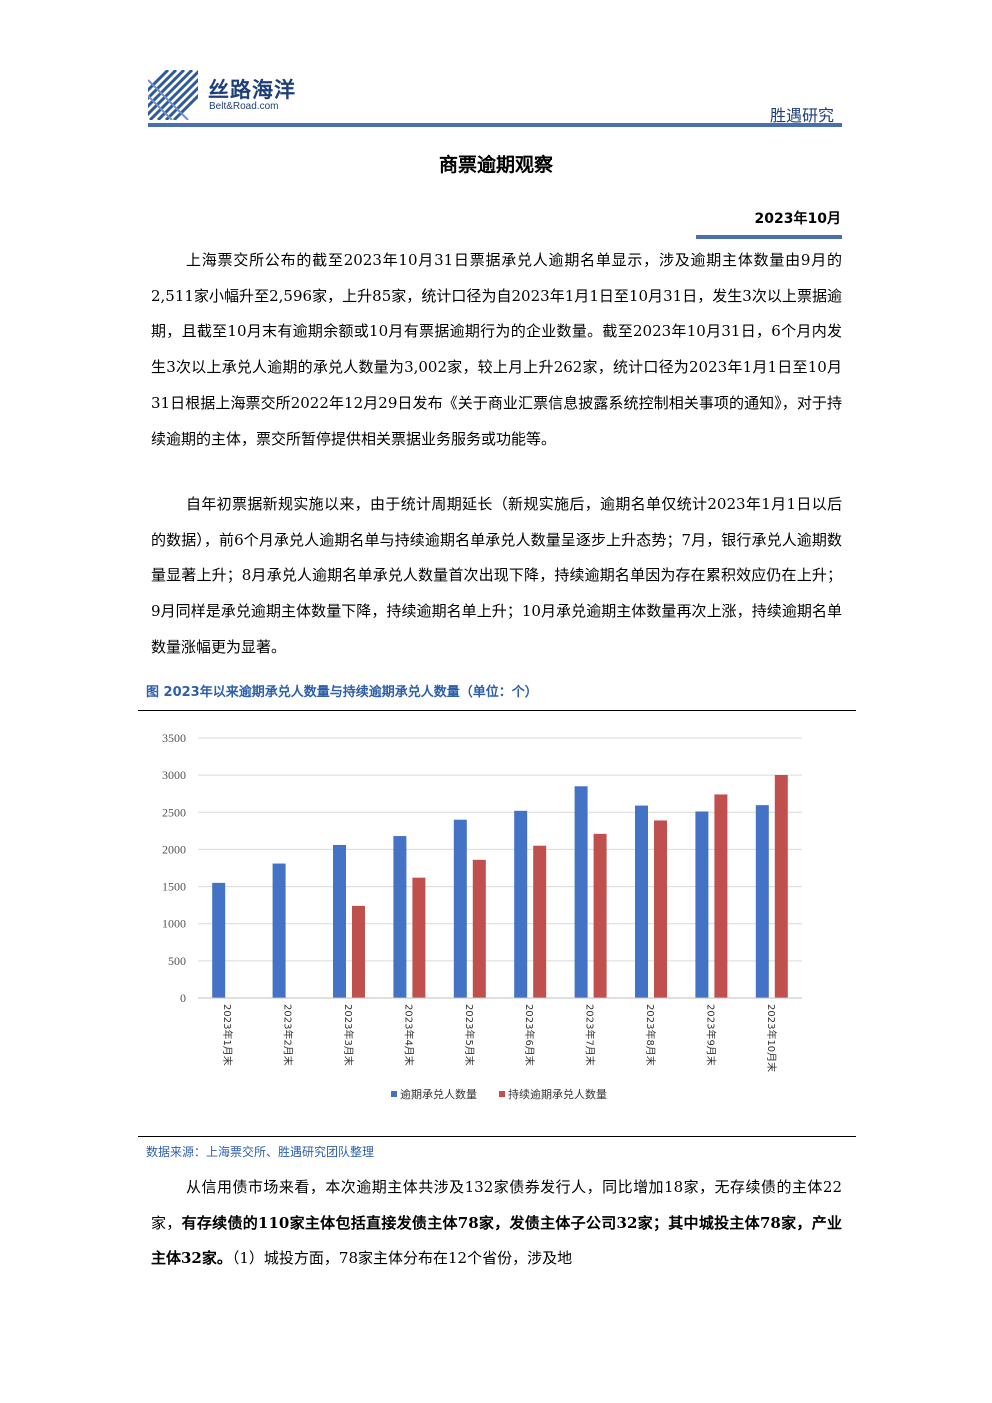 The height and width of the screenshot is (1403, 992). Describe the element at coordinates (495, 125) in the screenshot. I see `header-divider` at that location.